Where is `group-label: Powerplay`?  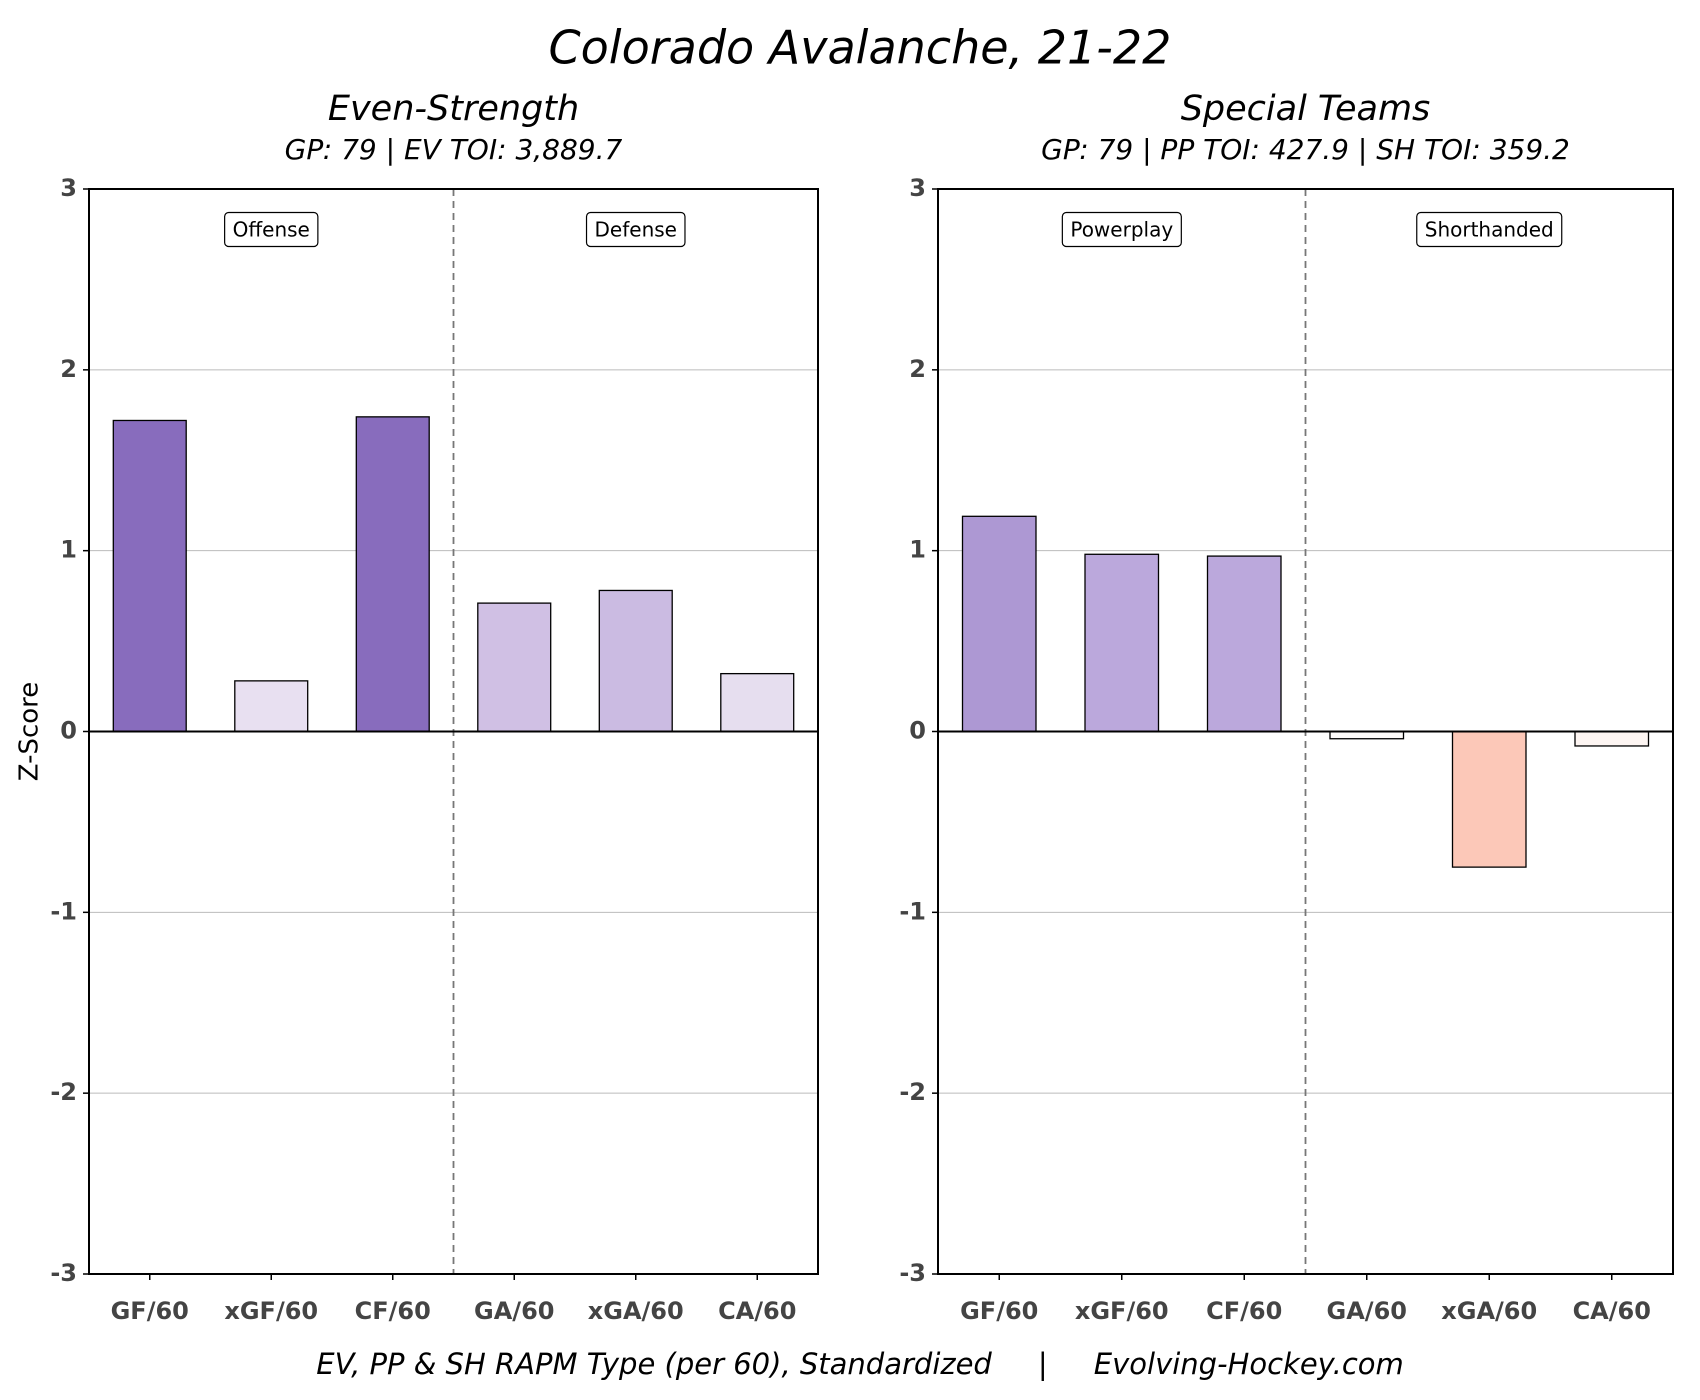
group-label: Powerplay is located at coordinates (1121, 230).